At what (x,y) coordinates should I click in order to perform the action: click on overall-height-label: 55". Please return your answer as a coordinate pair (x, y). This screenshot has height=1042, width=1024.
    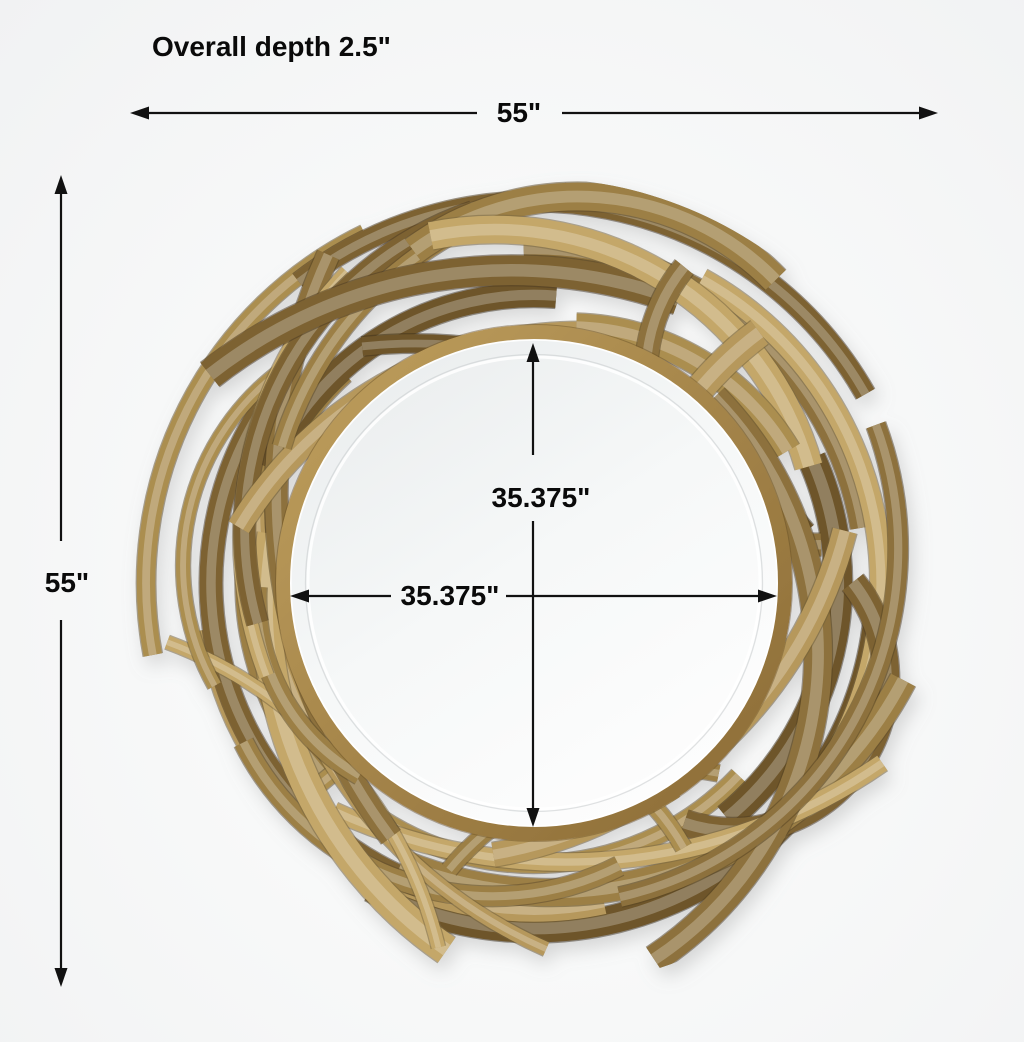
    Looking at the image, I should click on (67, 582).